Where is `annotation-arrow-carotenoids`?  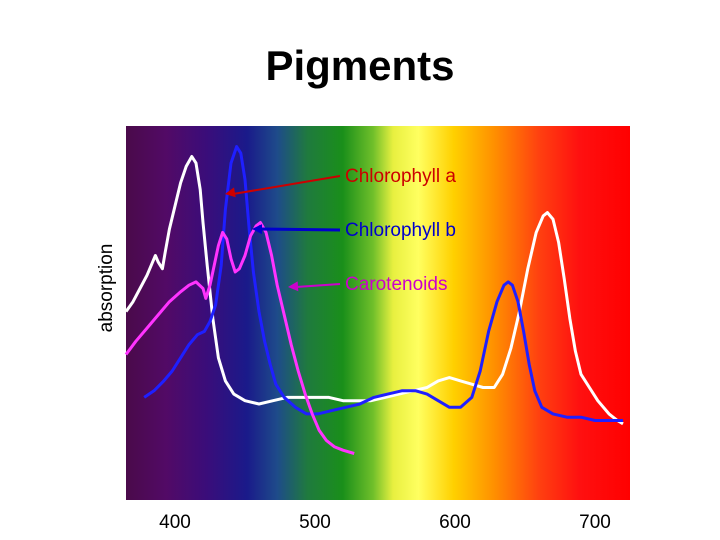 annotation-arrow-carotenoids is located at coordinates (318, 285).